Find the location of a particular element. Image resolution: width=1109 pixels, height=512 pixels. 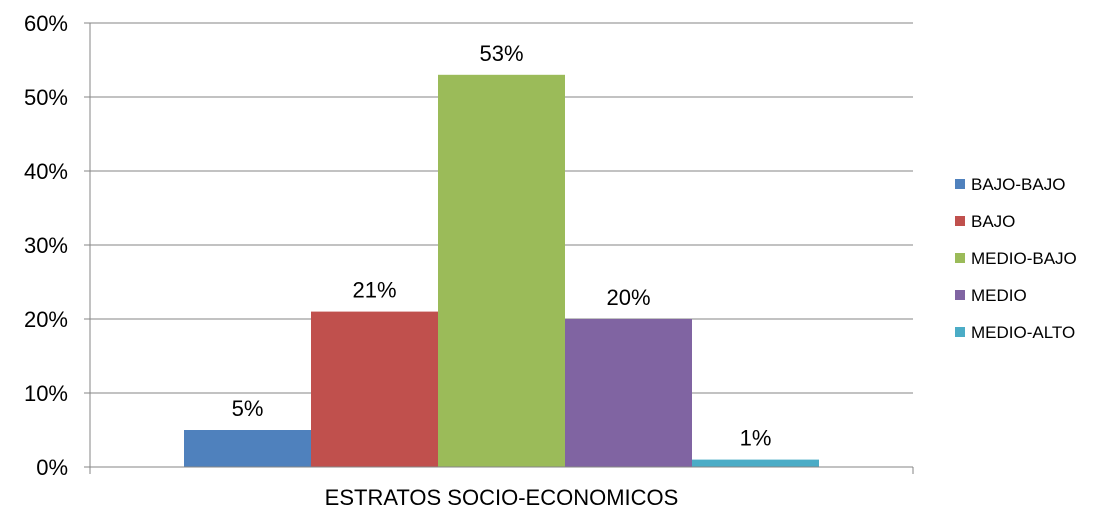

y-tick-label: 10% is located at coordinates (46, 393).